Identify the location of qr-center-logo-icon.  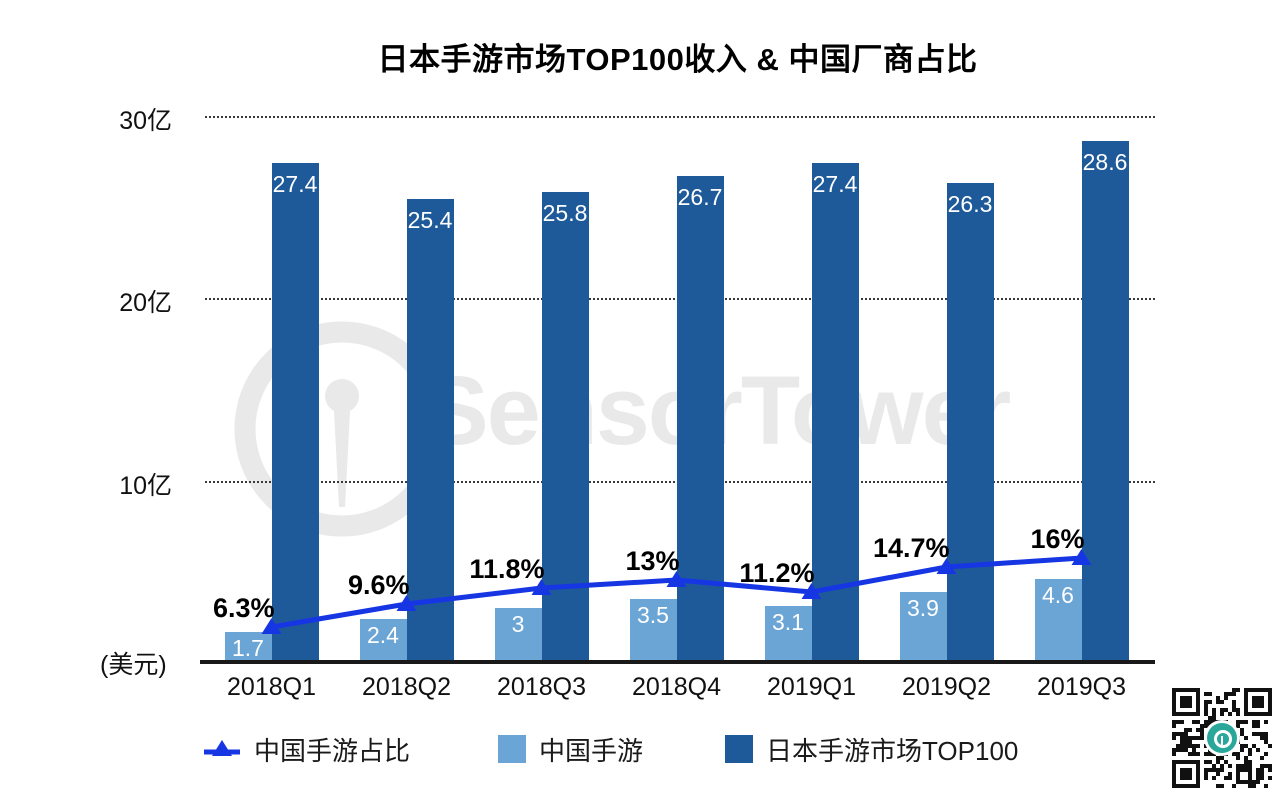
(1222, 738).